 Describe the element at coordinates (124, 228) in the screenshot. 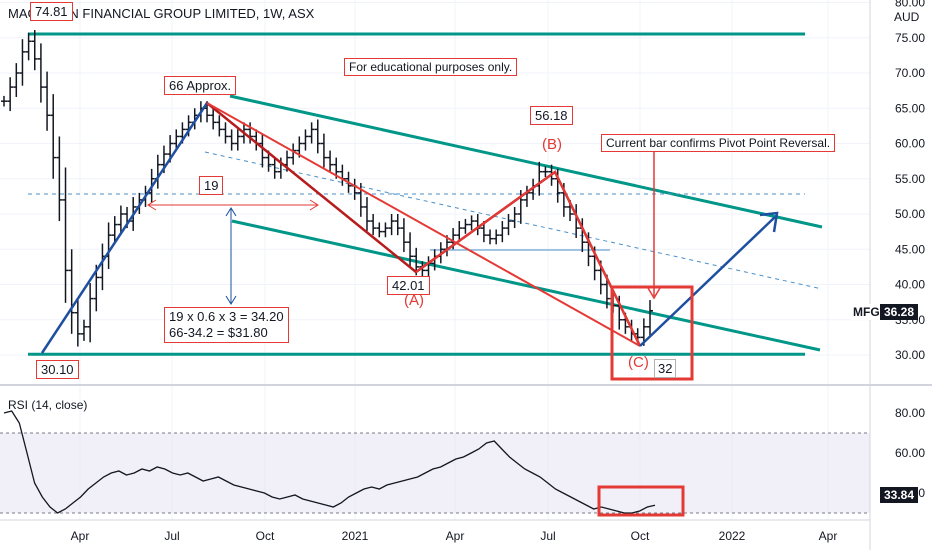

I see `uptrend-line` at that location.